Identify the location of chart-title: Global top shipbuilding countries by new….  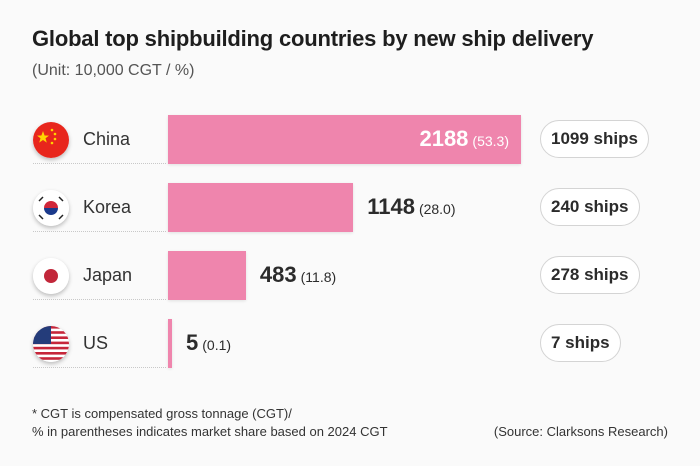
(313, 38).